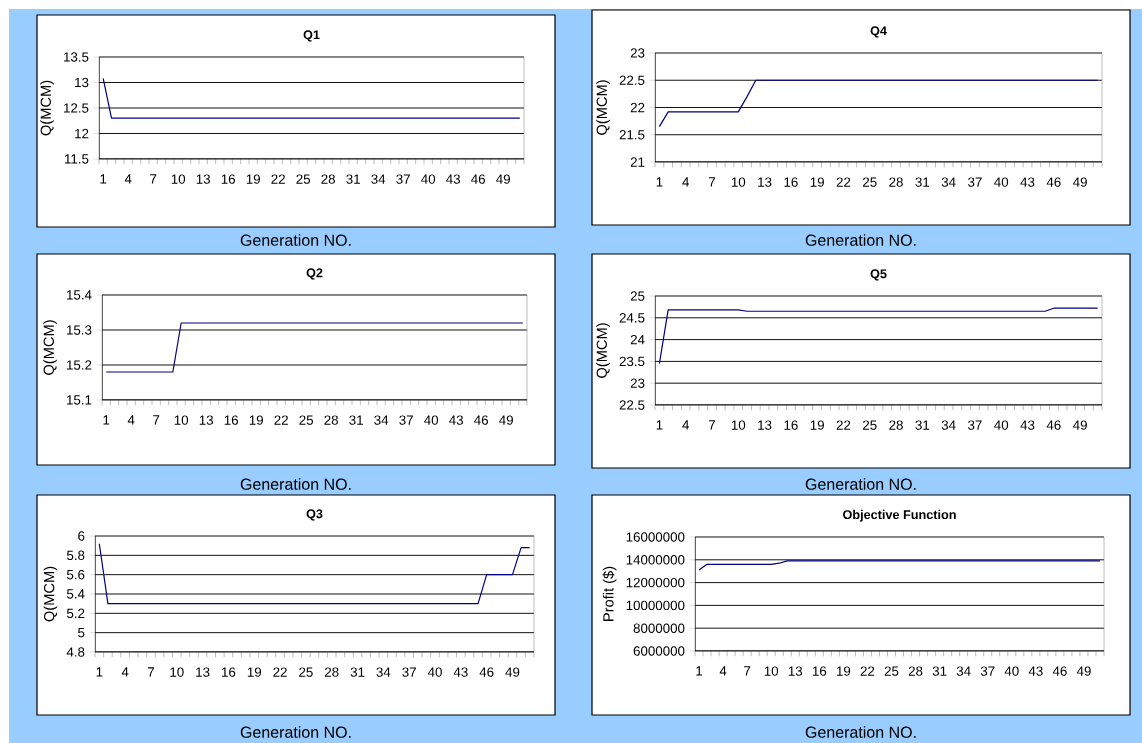 This screenshot has width=1142, height=743. Describe the element at coordinates (637, 162) in the screenshot. I see `y-tick-label: 21` at that location.